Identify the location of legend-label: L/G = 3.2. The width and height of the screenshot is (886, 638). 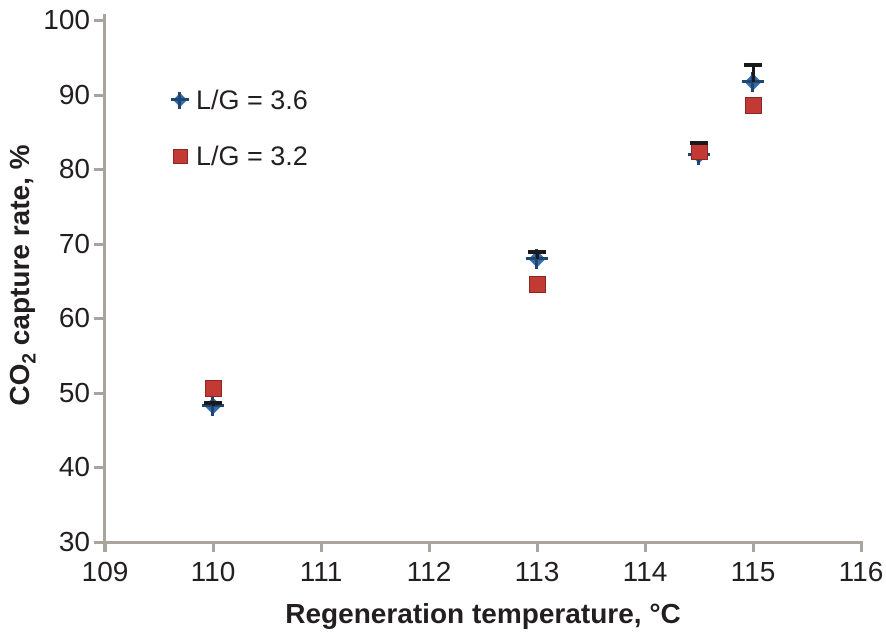
(252, 156).